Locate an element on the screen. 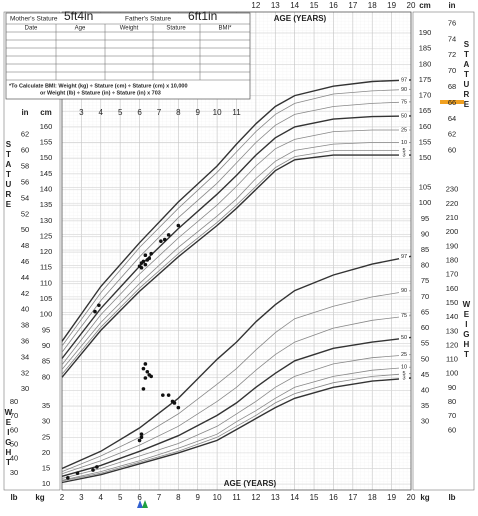  y-tick-label: 130 is located at coordinates (46, 220).